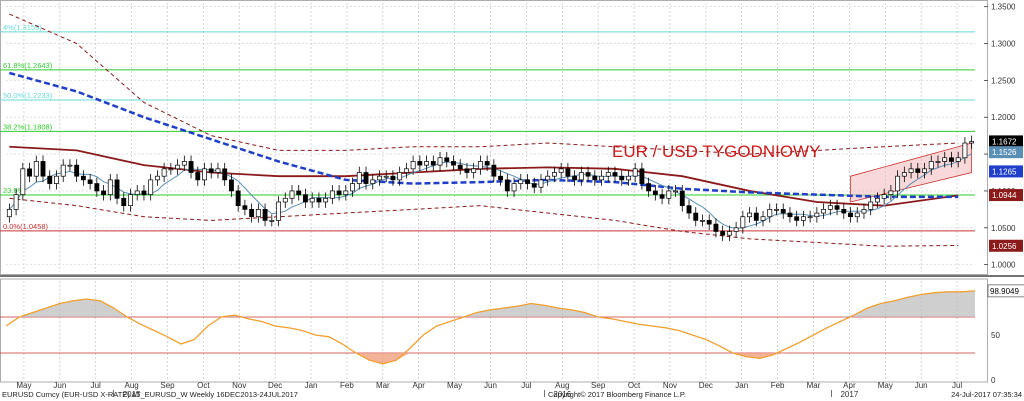  I want to click on chart-title: EUR / USD TYGODNIOWY, so click(716, 151).